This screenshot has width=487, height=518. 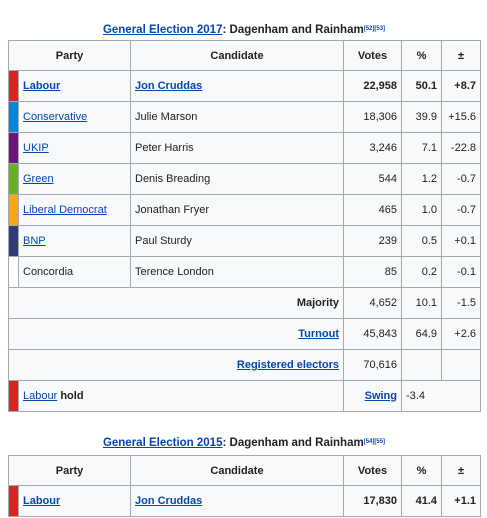 What do you see at coordinates (421, 86) in the screenshot?
I see `percent-cell: 50.1` at bounding box center [421, 86].